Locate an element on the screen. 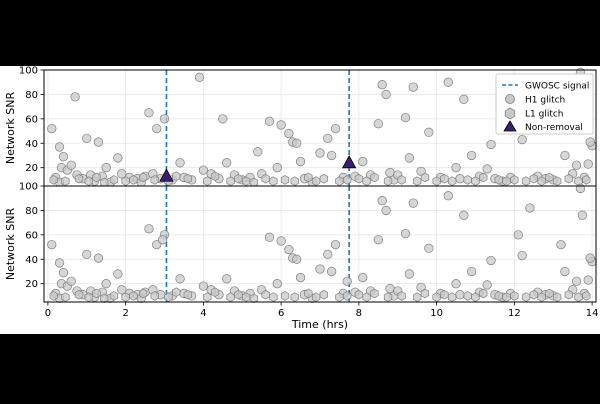 This screenshot has width=600, height=404. y-axis-label-top: Network SNR is located at coordinates (10, 128).